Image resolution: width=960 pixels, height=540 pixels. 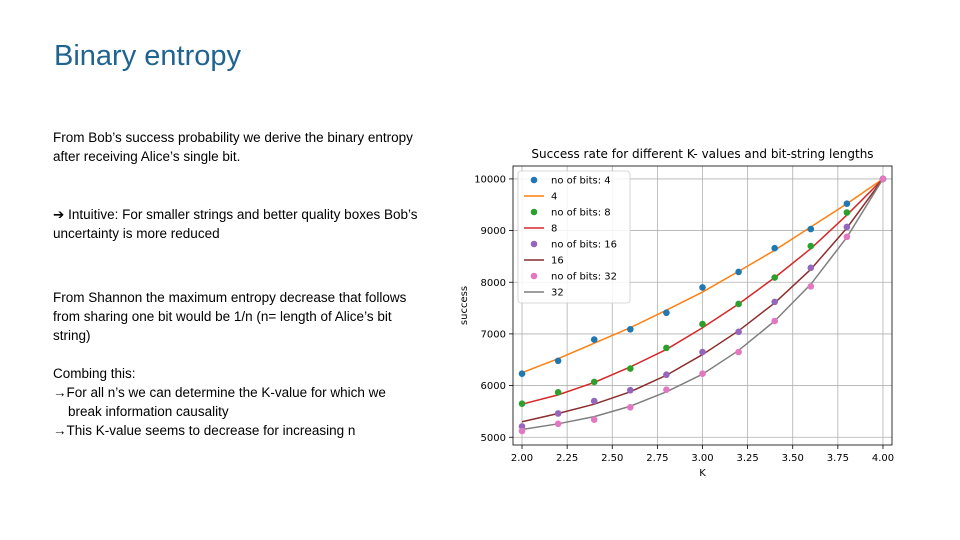 I want to click on text-line: uncertainty is more reduced, so click(x=136, y=233).